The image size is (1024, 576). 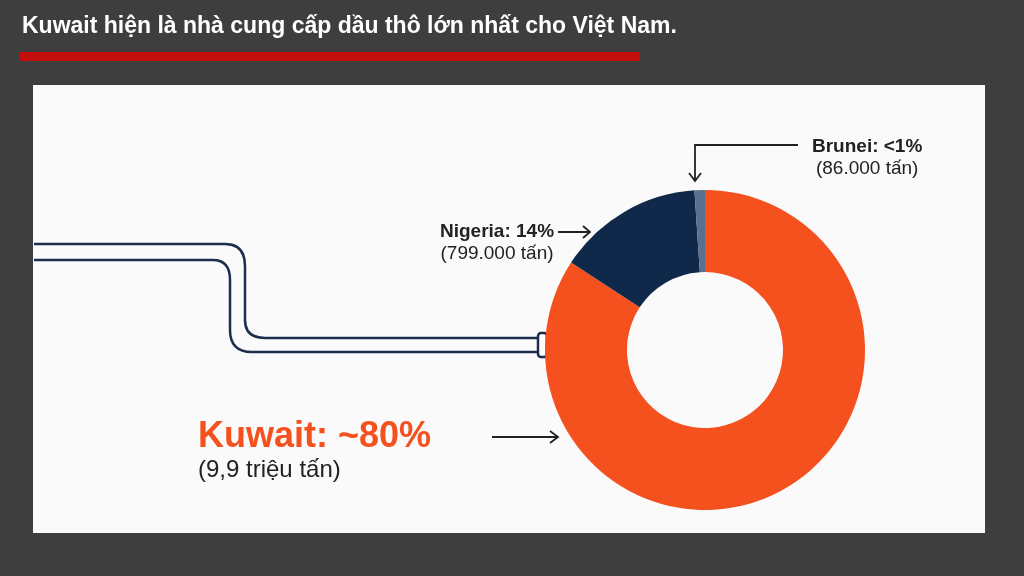 I want to click on text: (799.000 tấn), so click(x=497, y=252).